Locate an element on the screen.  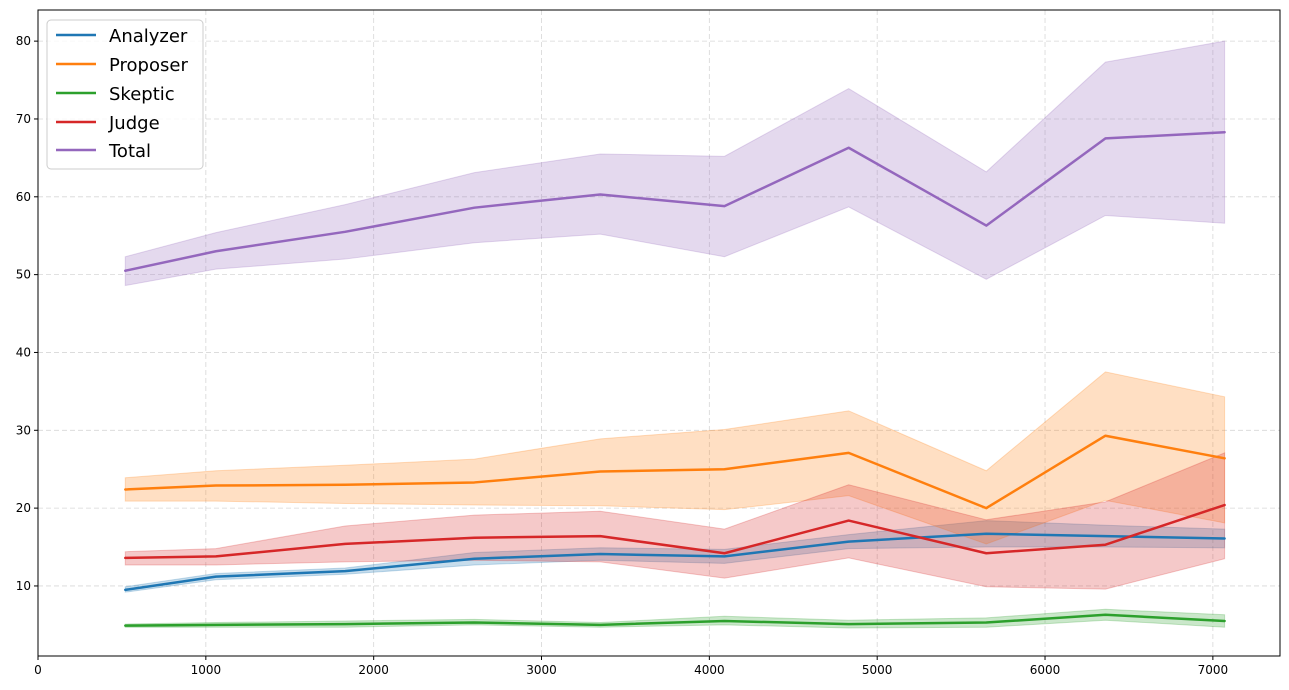
legend-label: Judge is located at coordinates (134, 123).